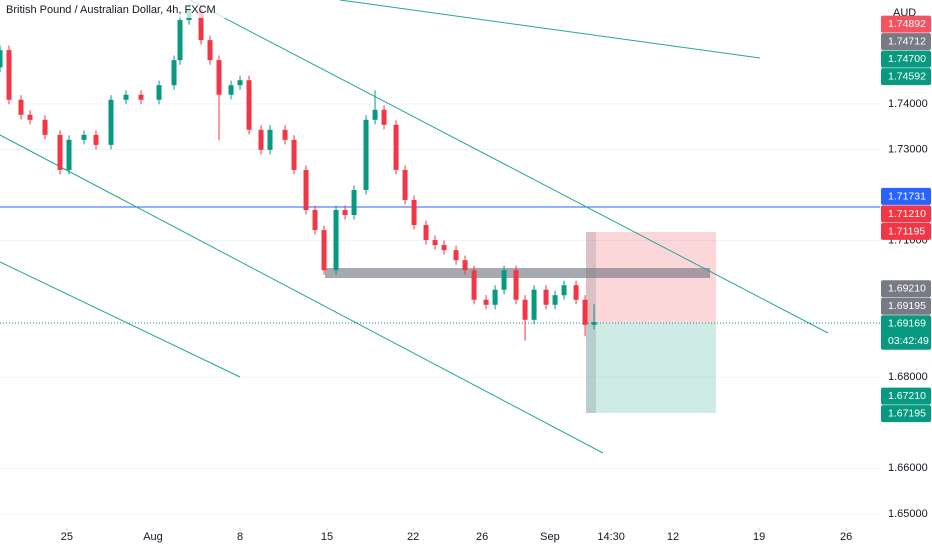 The height and width of the screenshot is (550, 932). Describe the element at coordinates (908, 341) in the screenshot. I see `countdown: 03:42:49` at that location.